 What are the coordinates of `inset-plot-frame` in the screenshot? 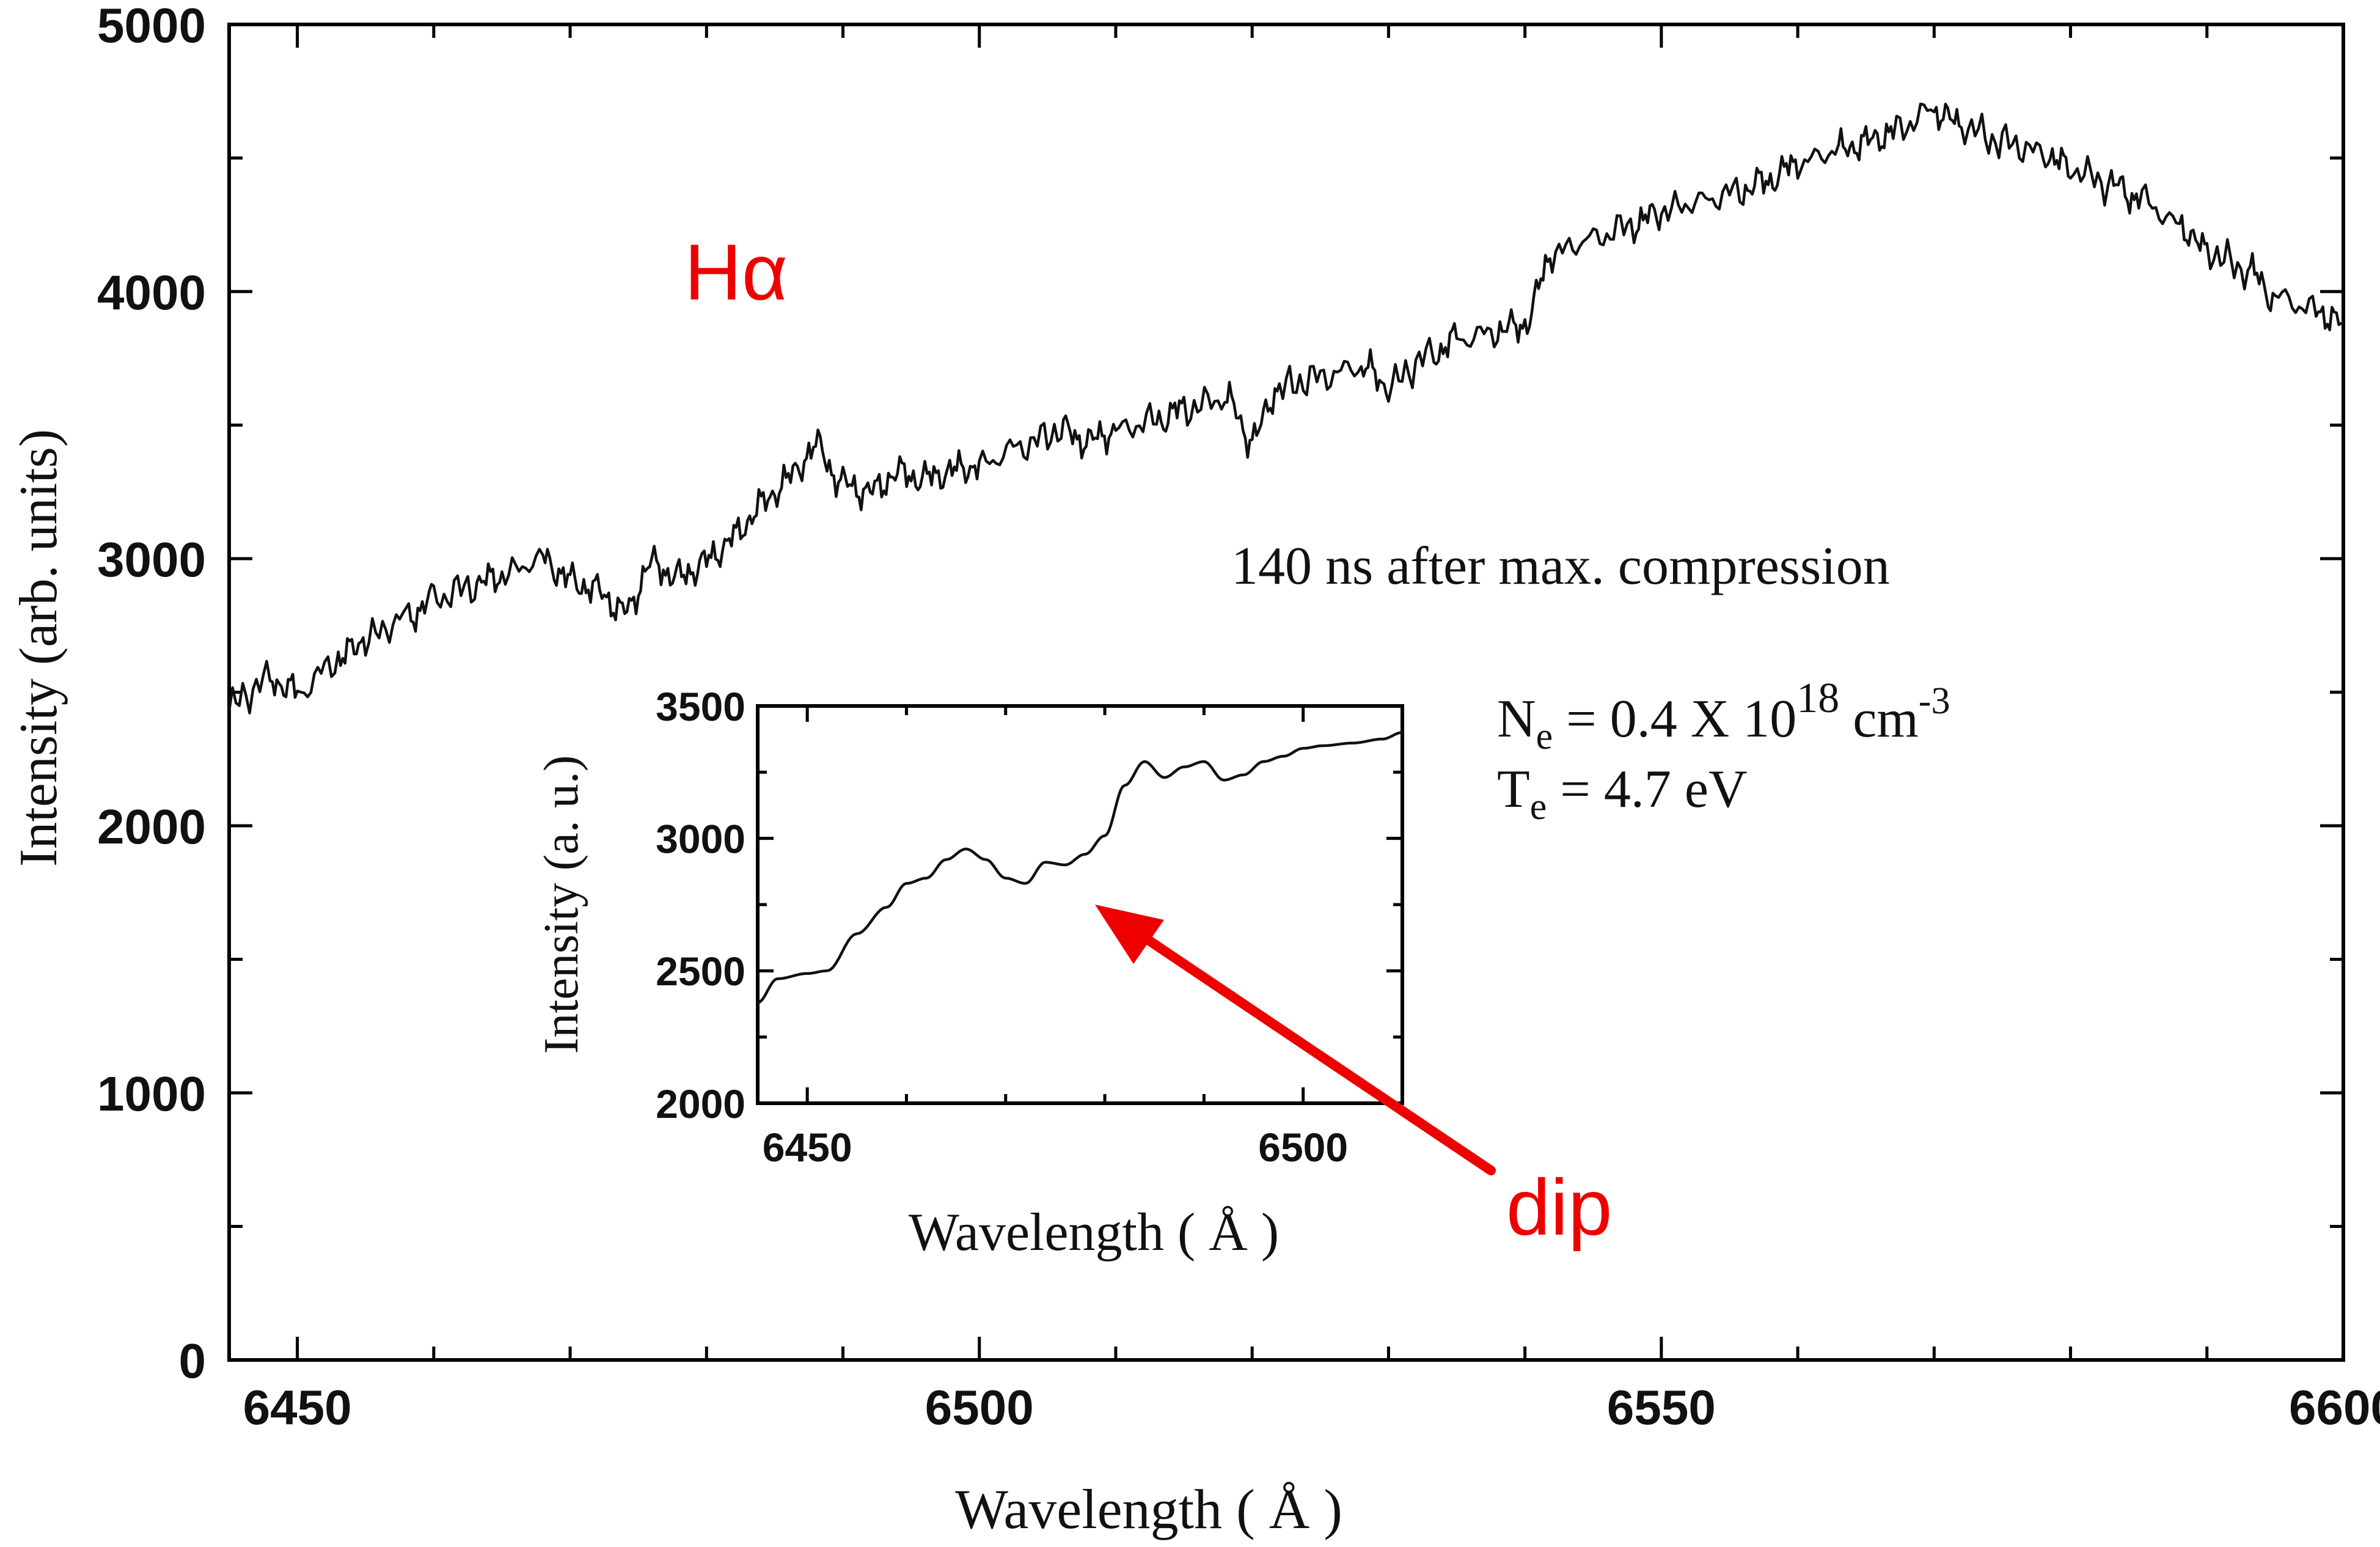 It's located at (1080, 904).